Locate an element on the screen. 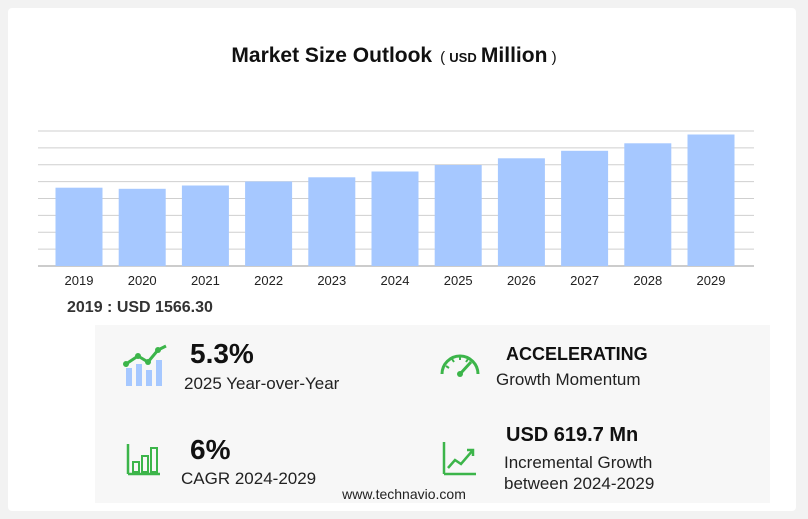 This screenshot has height=519, width=808. x-tick-label: 2019 is located at coordinates (79, 280).